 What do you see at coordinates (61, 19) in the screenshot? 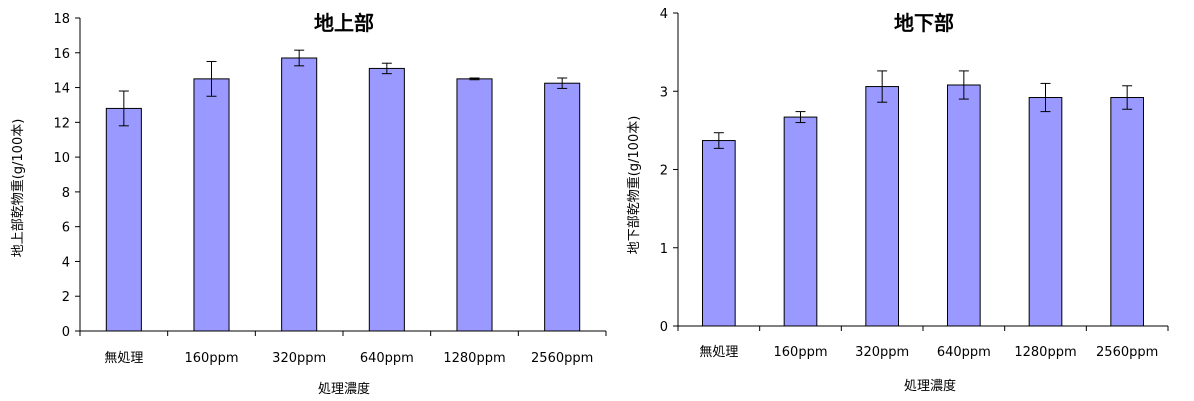
I see `y-tick-label: 18` at bounding box center [61, 19].